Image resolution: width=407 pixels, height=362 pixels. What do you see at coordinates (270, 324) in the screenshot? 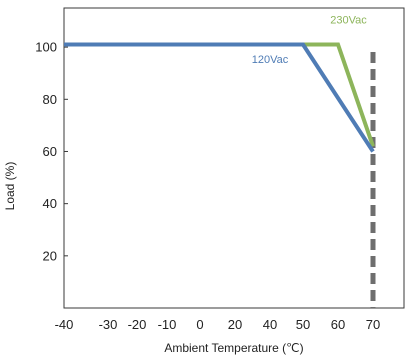
I see `x-tick-label: 40` at bounding box center [270, 324].